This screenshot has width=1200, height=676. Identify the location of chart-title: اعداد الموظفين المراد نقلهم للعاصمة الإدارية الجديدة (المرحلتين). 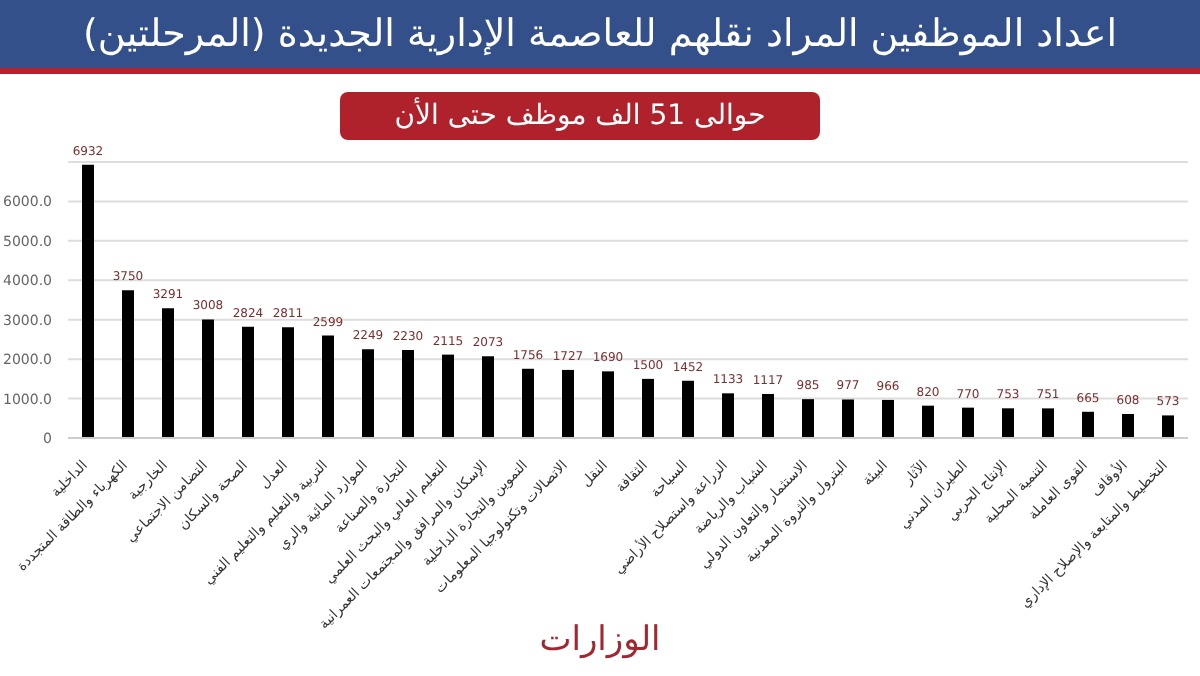
(600, 37).